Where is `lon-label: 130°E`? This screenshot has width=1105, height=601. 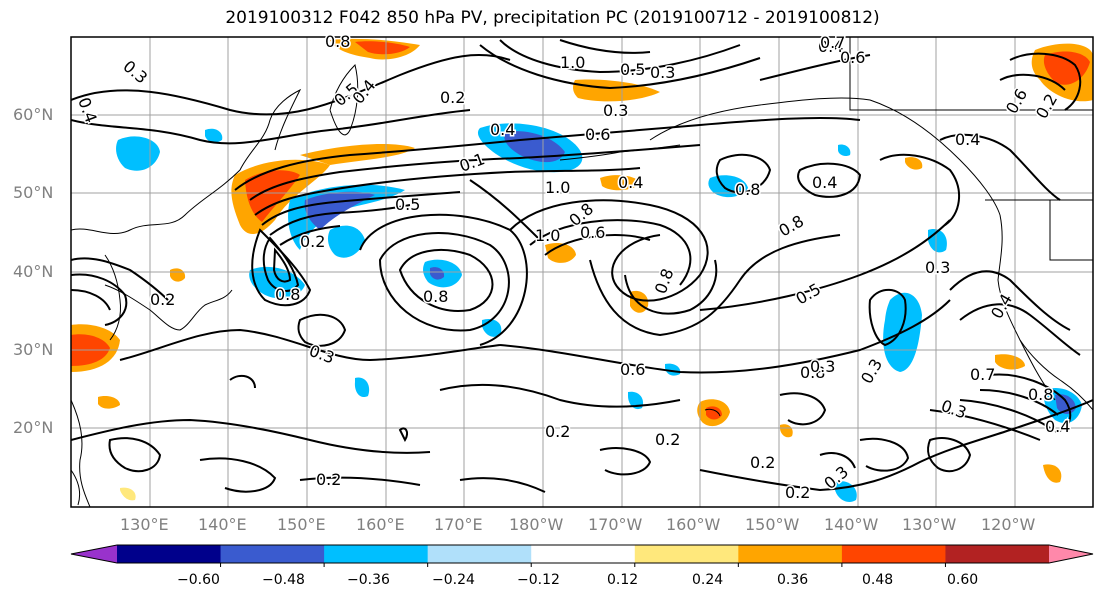 lon-label: 130°E is located at coordinates (144, 524).